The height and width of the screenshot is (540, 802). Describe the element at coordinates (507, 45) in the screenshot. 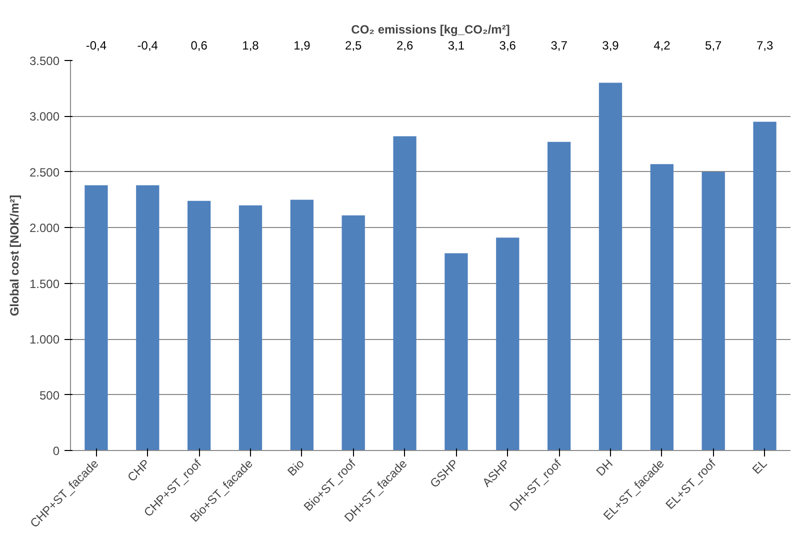

I see `text: 3,6` at that location.